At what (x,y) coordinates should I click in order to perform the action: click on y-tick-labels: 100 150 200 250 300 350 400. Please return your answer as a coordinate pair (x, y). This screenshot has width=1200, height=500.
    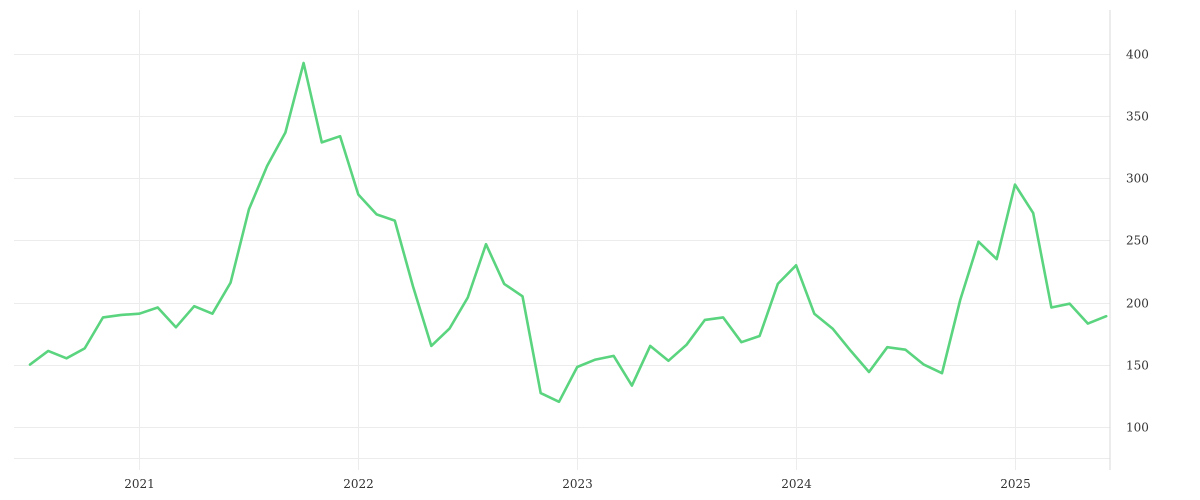
    Looking at the image, I should click on (1137, 241).